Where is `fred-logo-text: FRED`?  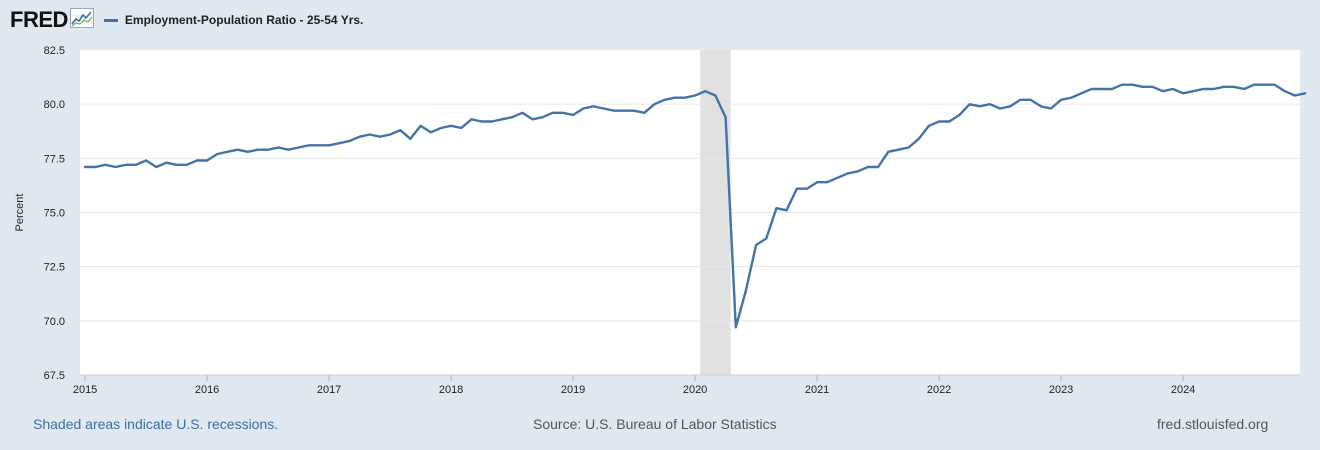
fred-logo-text: FRED is located at coordinates (39, 19).